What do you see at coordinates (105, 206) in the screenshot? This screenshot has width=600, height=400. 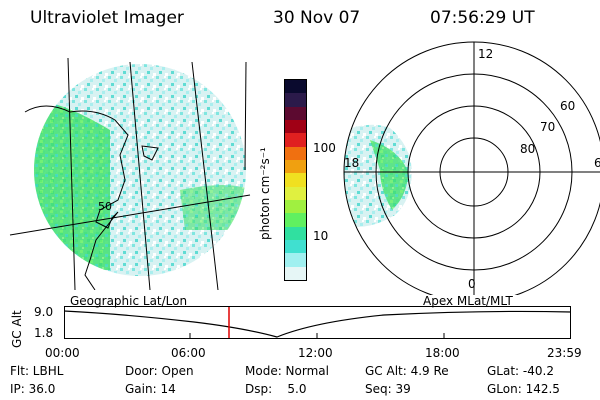 I see `geo-lat-label: 50` at bounding box center [105, 206].